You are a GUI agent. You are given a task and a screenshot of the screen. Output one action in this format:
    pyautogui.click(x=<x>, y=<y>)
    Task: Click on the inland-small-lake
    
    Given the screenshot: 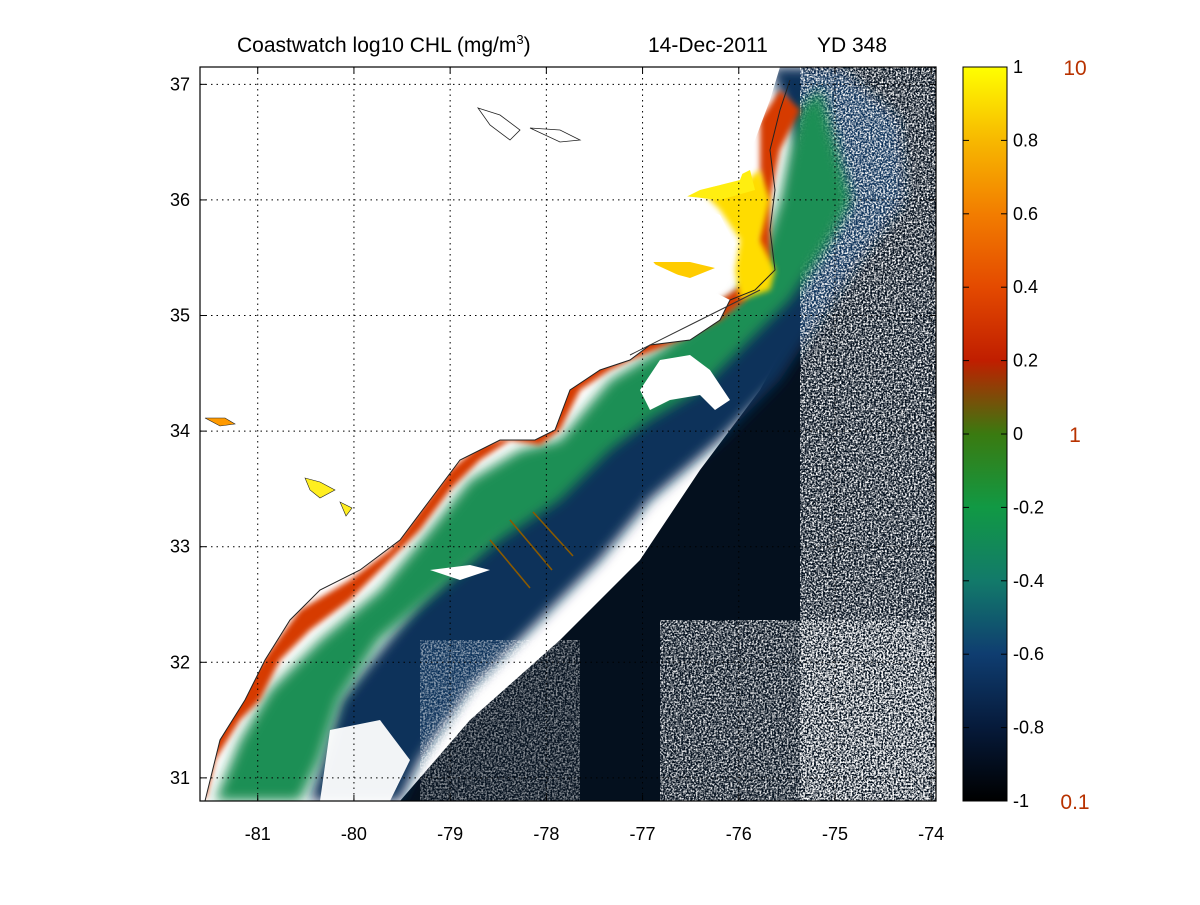 What is the action you would take?
    pyautogui.click(x=220, y=422)
    